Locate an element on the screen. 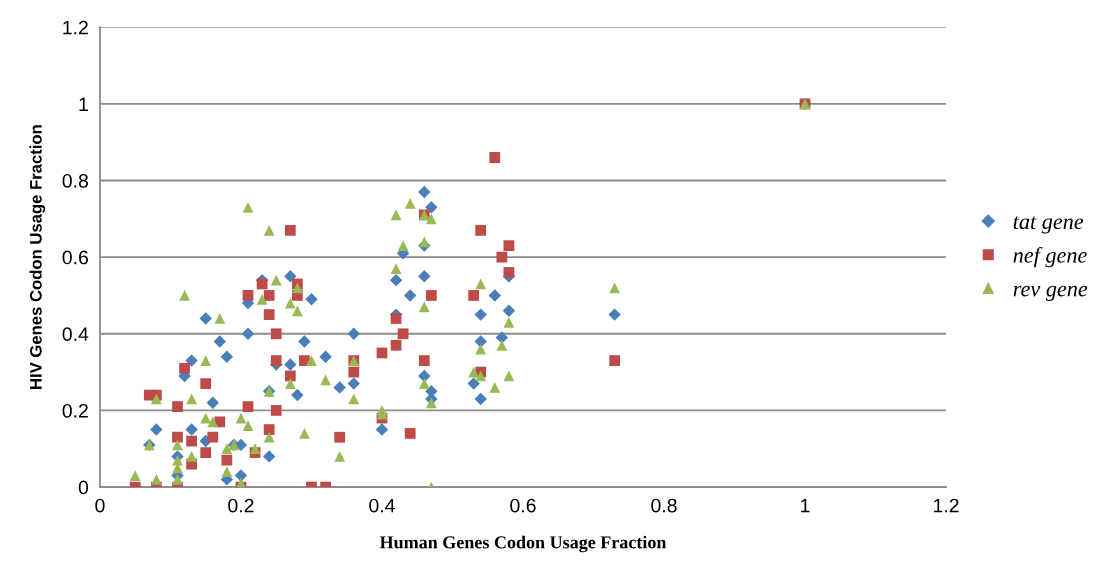 This screenshot has height=567, width=1113. x-tick-label: 0 is located at coordinates (100, 505).